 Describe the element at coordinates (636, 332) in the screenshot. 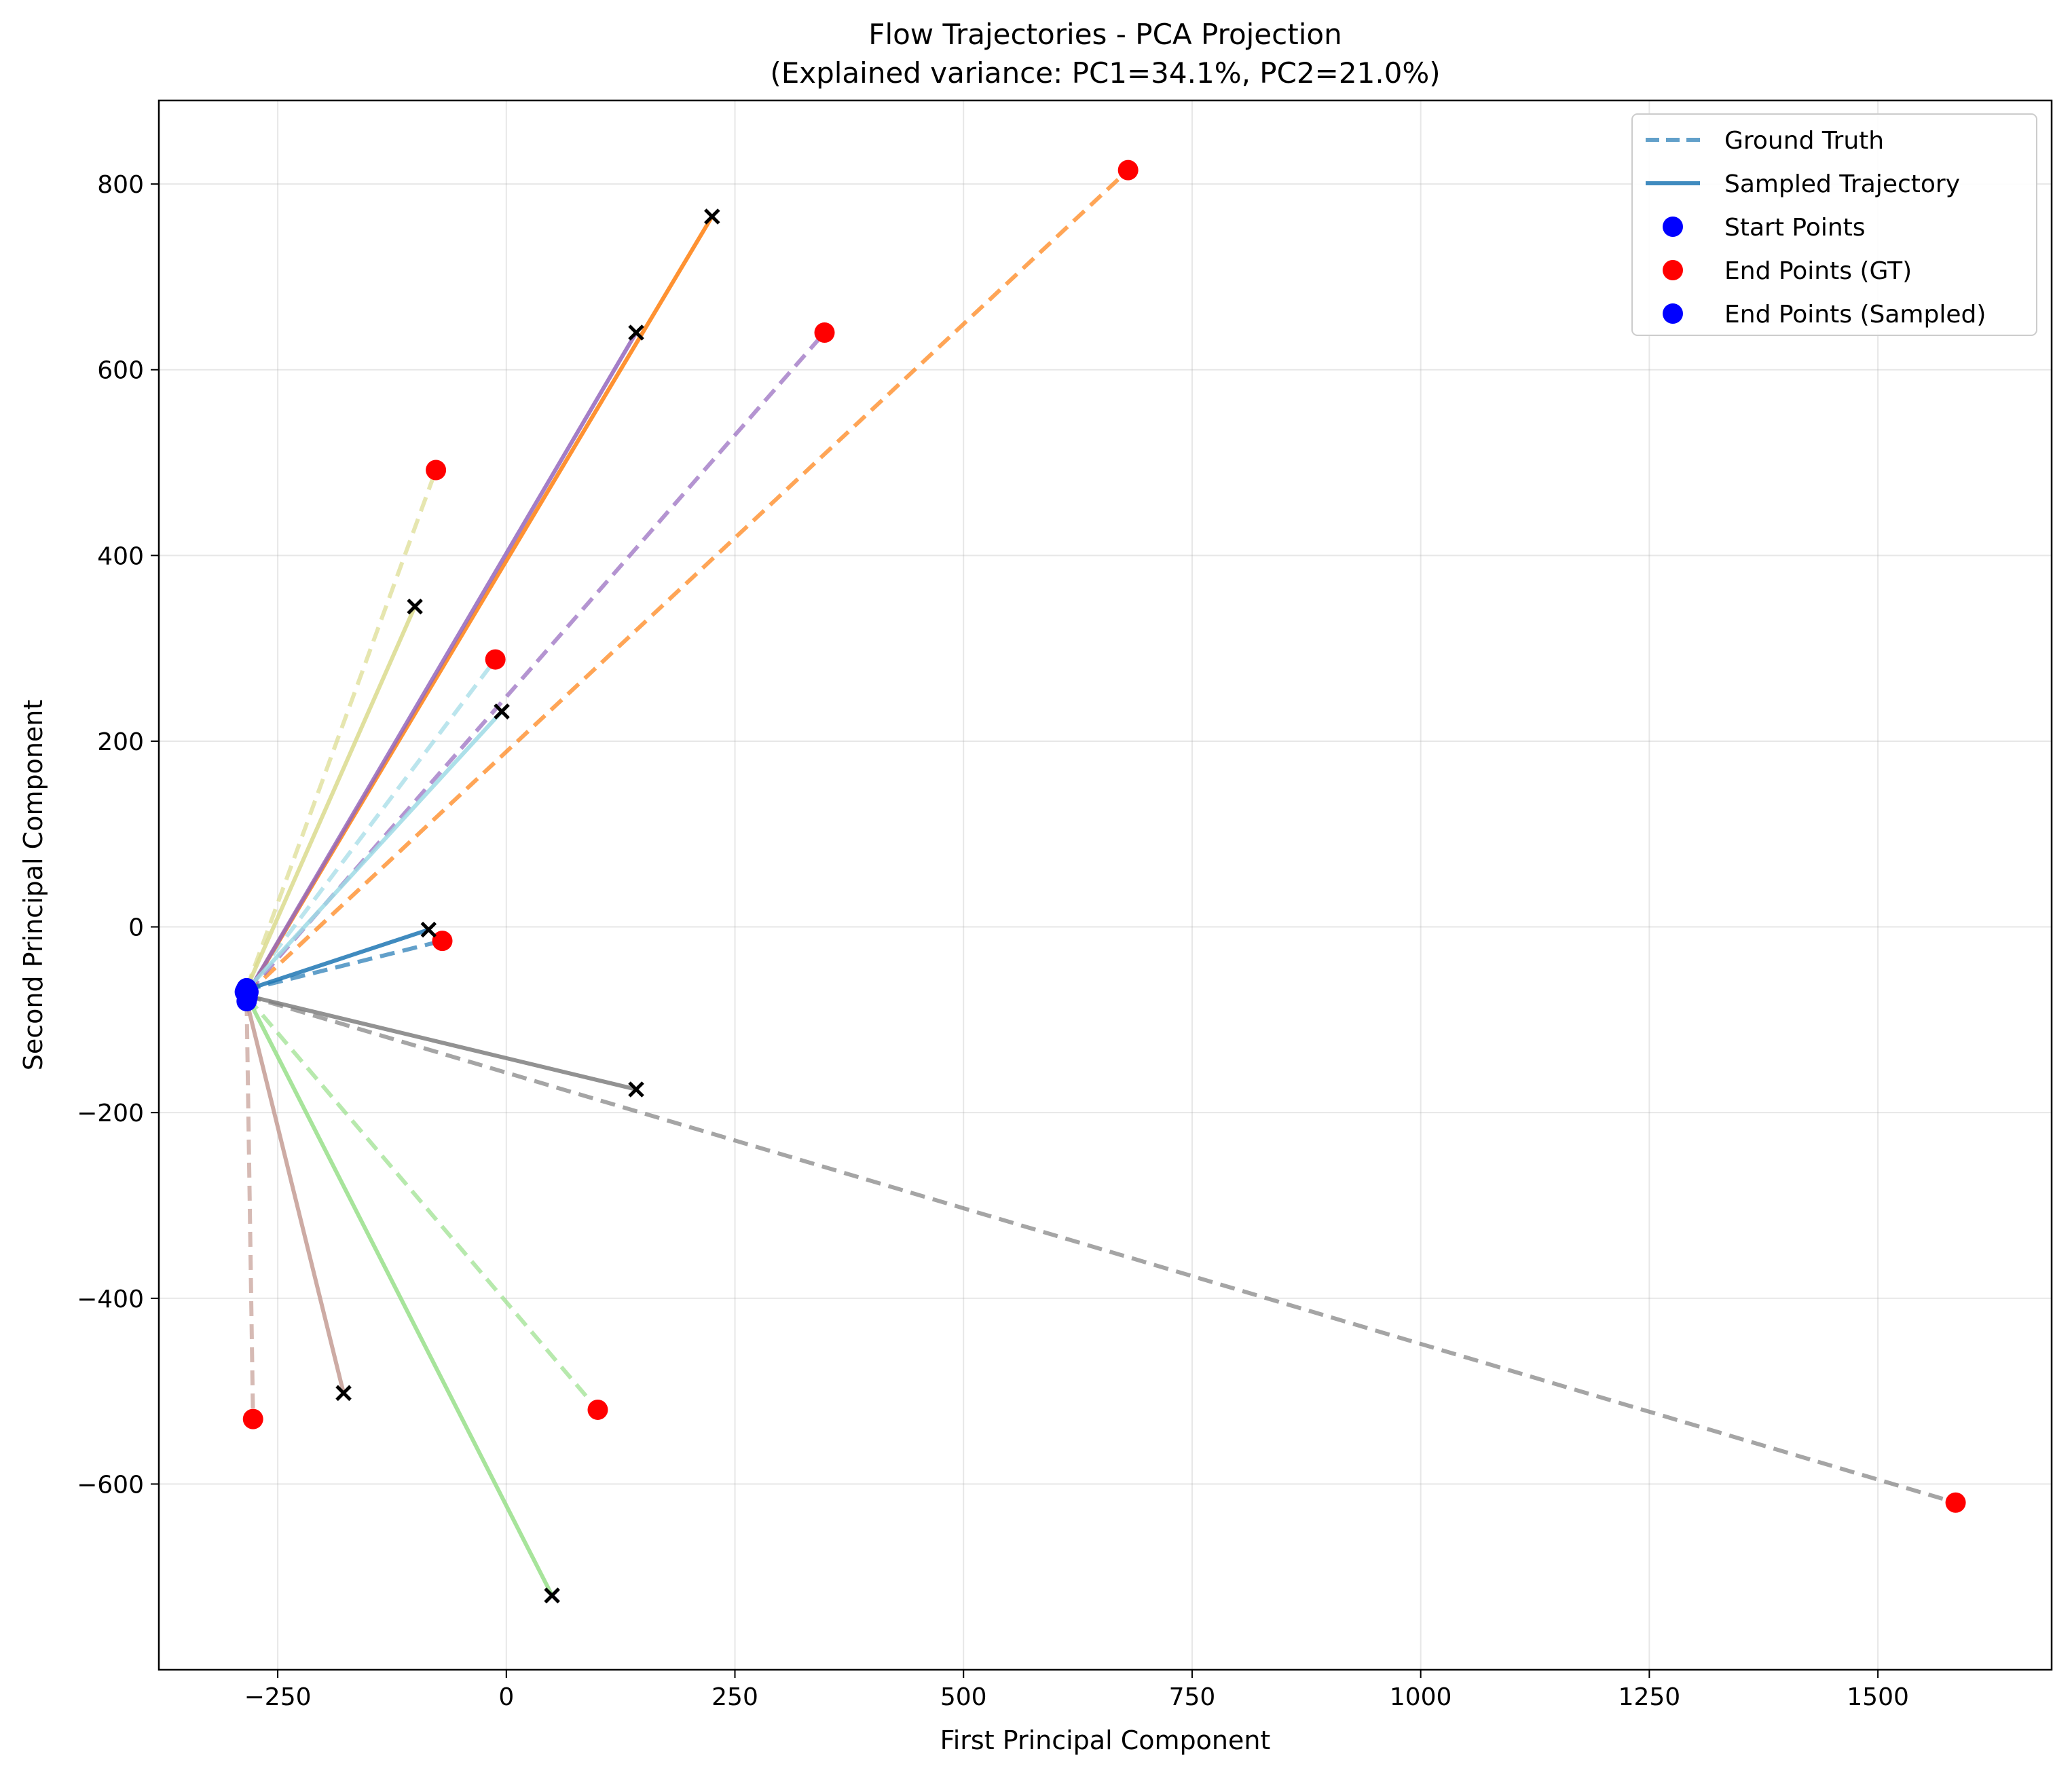

I see `trajectory-3-sampled-end-point` at that location.